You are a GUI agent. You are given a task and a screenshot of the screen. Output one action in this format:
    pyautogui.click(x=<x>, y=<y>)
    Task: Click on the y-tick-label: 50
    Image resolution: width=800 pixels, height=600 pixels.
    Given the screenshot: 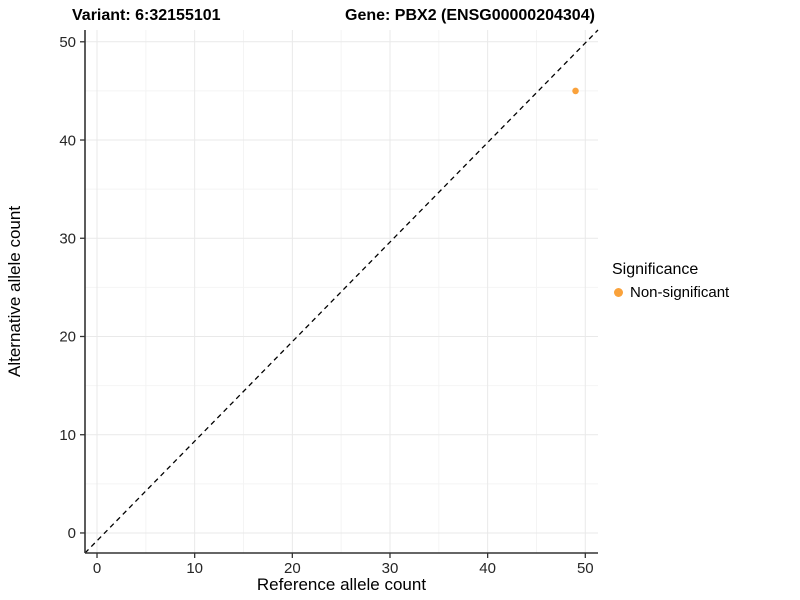 What is the action you would take?
    pyautogui.click(x=67, y=42)
    